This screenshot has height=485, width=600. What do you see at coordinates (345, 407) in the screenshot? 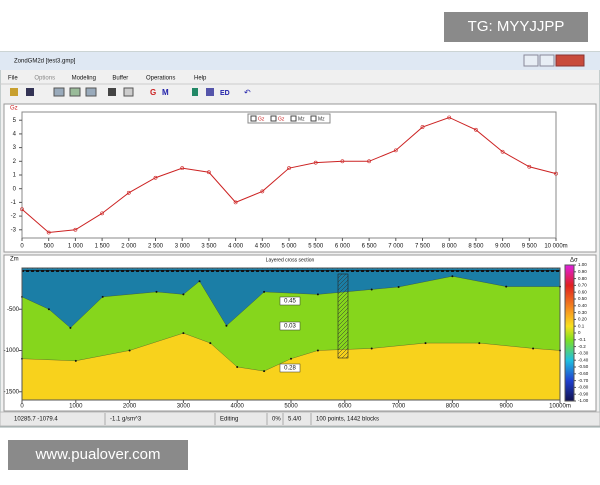
I see `x-tick-label: 6000` at bounding box center [345, 407].